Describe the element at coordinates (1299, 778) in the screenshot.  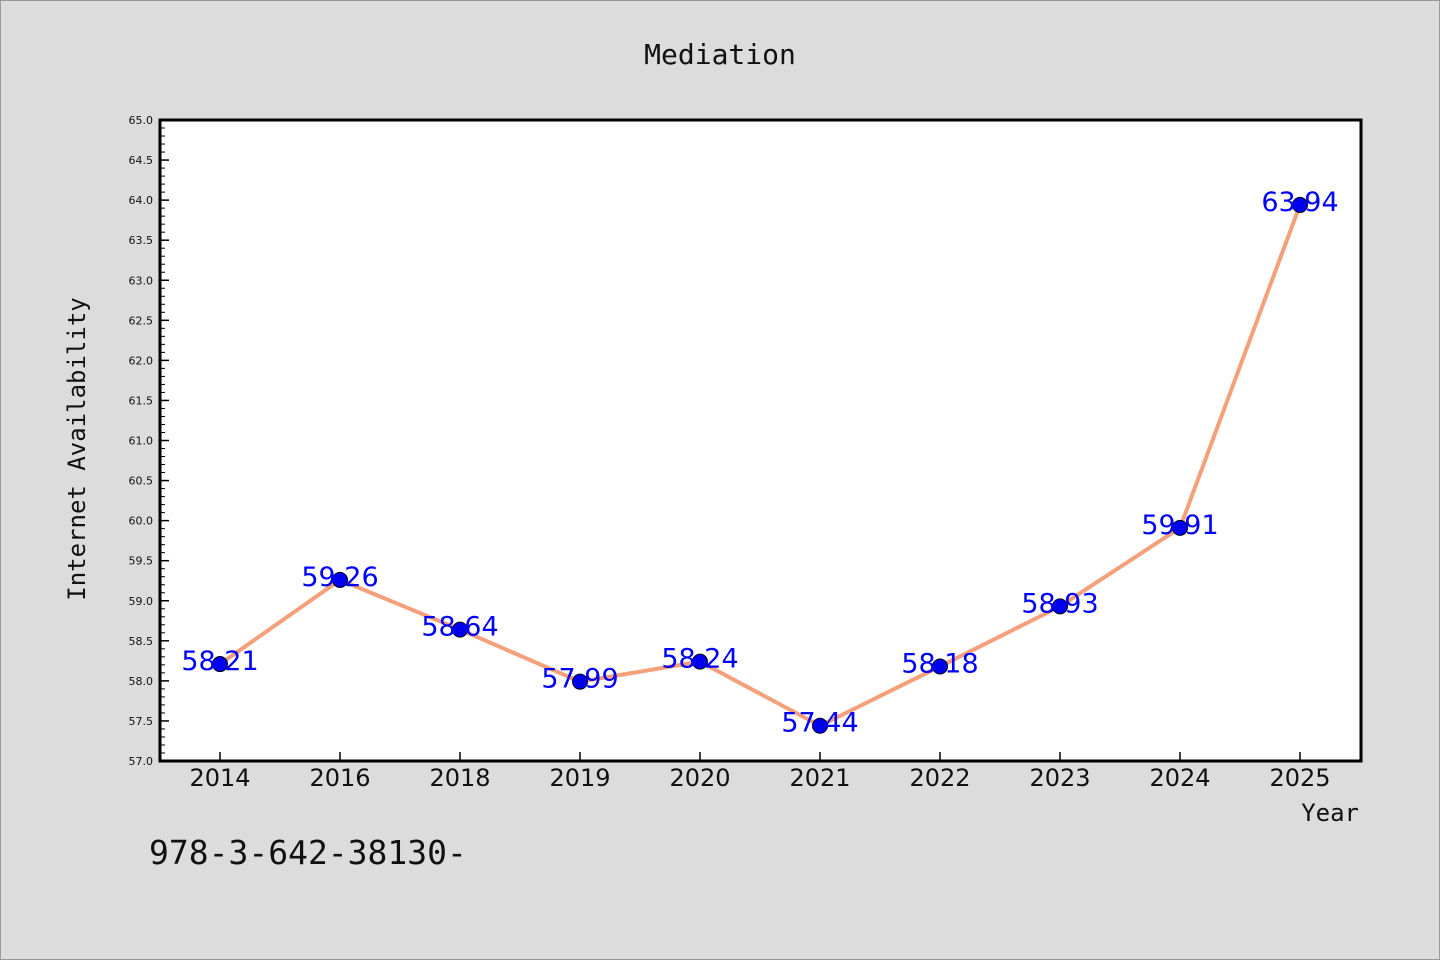
I see `x-tick-label: 2025` at that location.